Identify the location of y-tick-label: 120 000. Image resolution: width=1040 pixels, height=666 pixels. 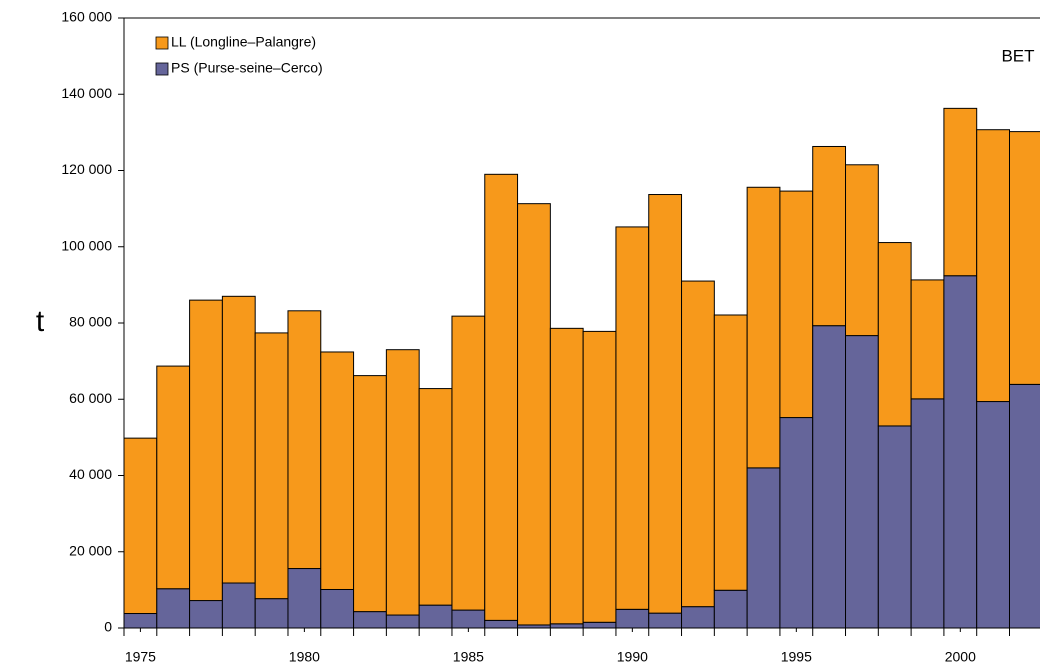
(86, 169).